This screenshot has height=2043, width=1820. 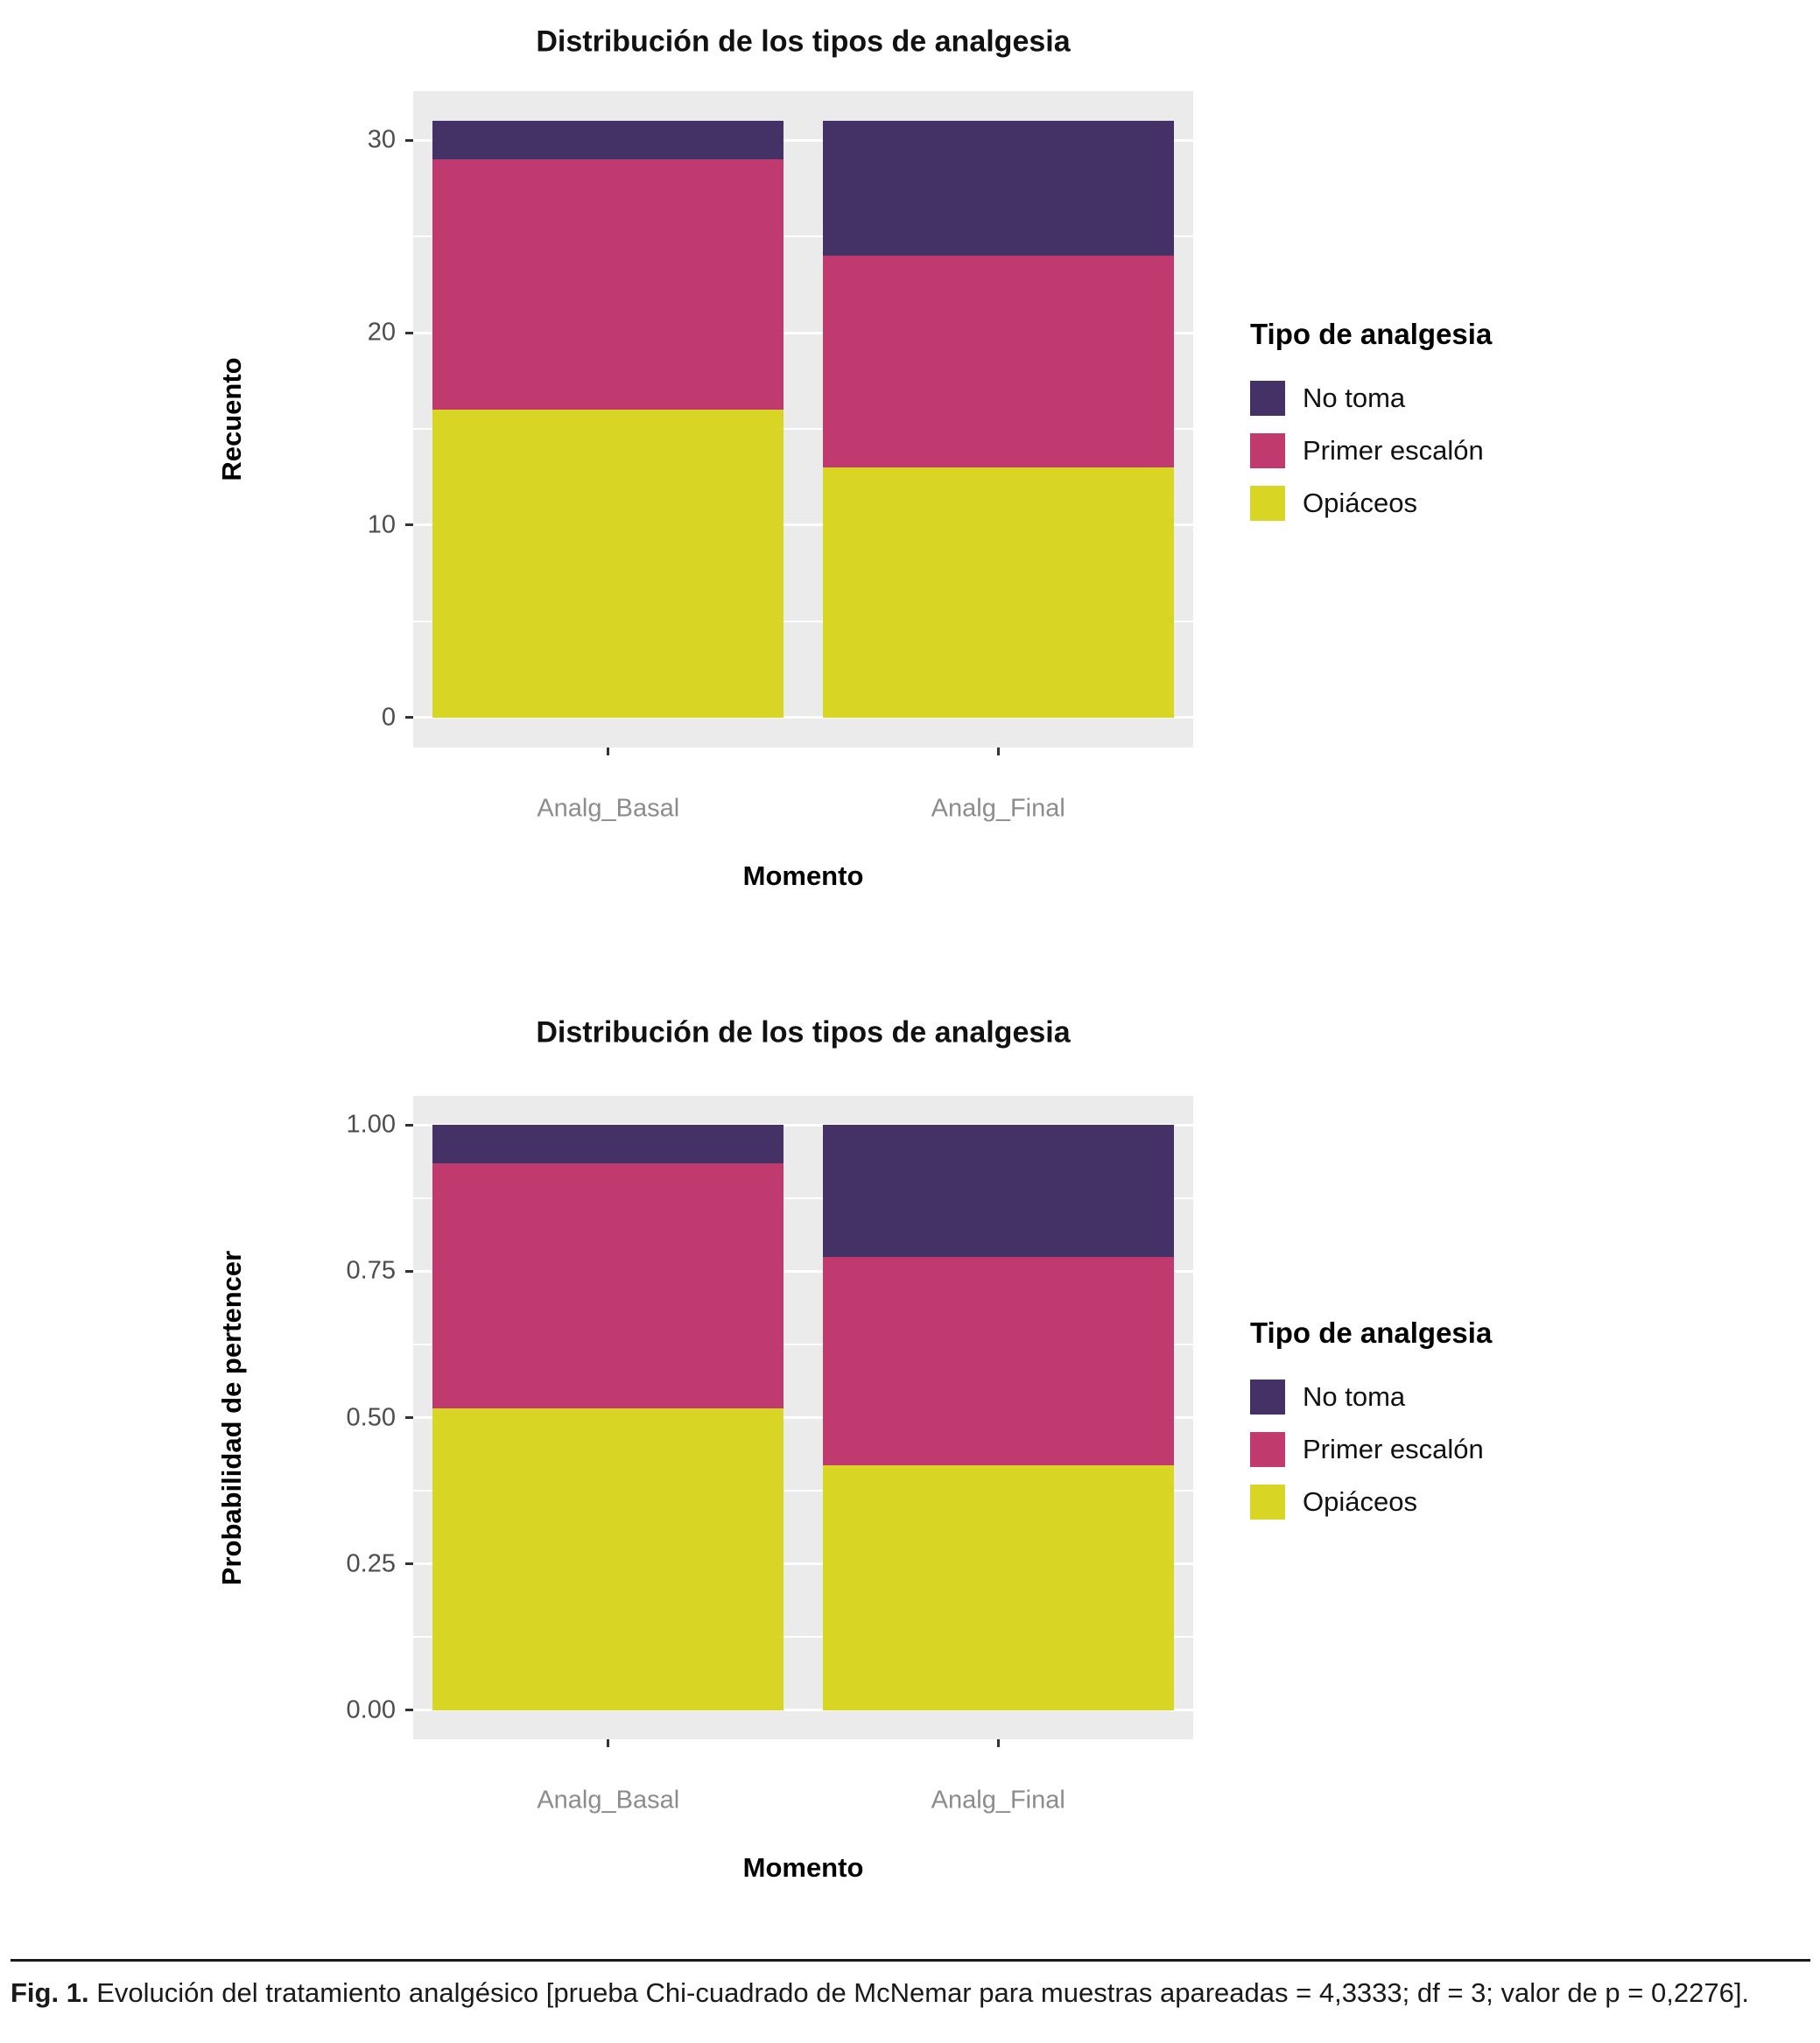 What do you see at coordinates (231, 419) in the screenshot?
I see `y-axis-title: Recuento` at bounding box center [231, 419].